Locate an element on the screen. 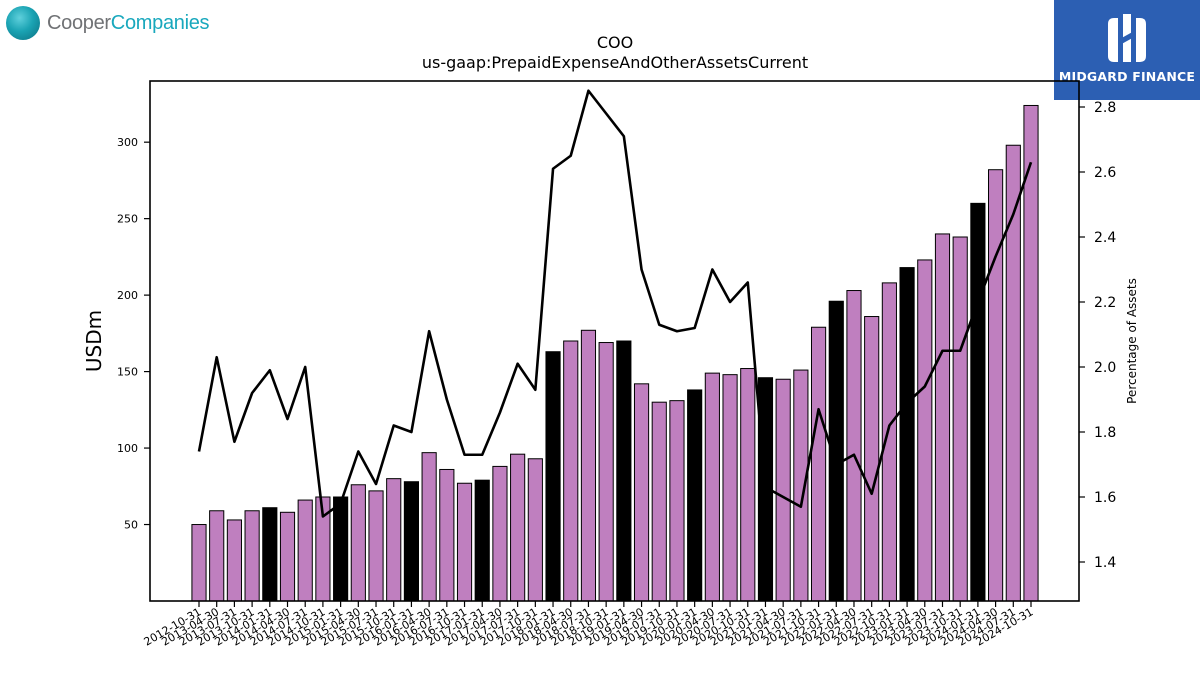 This screenshot has width=1200, height=675. y2-axis-label: Percentage of Assets is located at coordinates (1132, 341).